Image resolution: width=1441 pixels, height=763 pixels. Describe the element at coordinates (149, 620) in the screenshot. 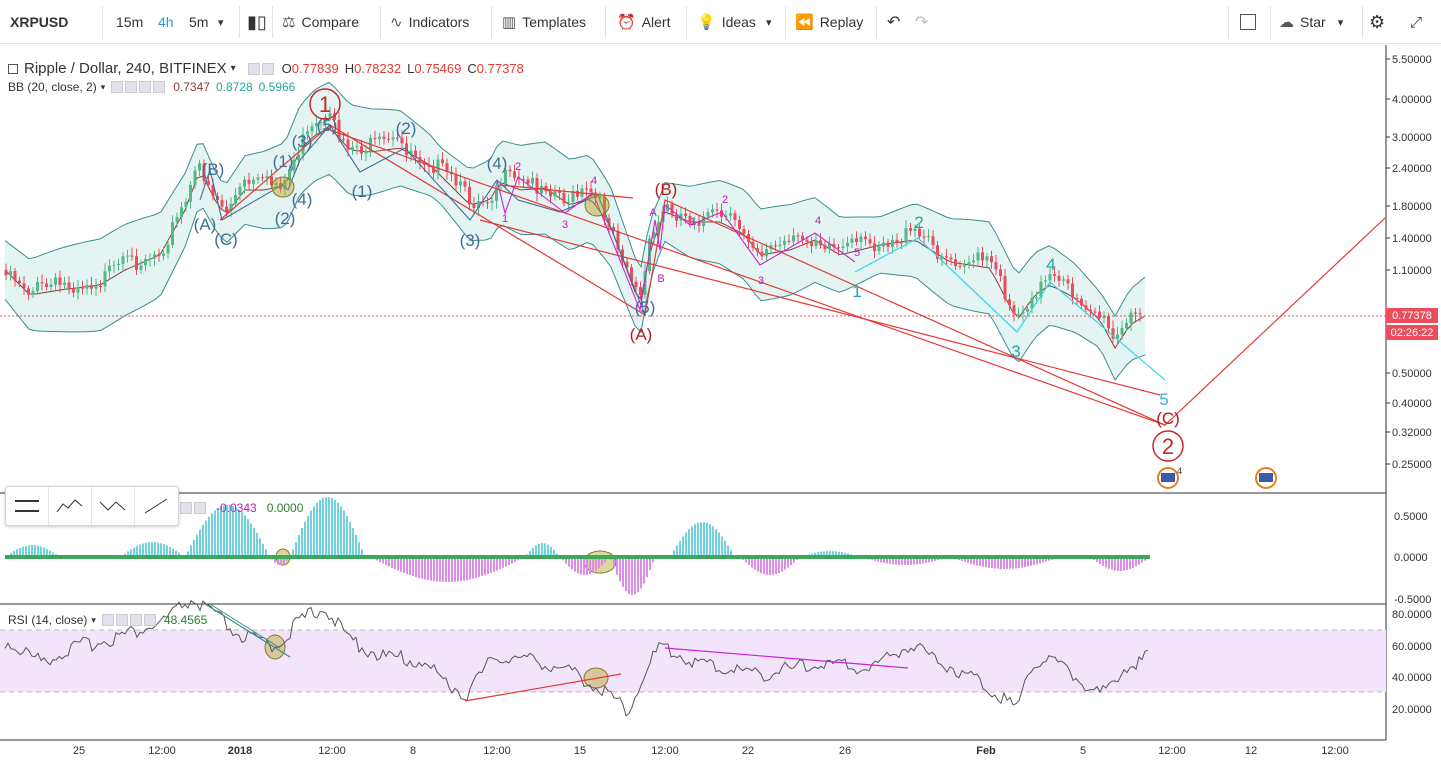

I see `rsi-close-icon` at that location.